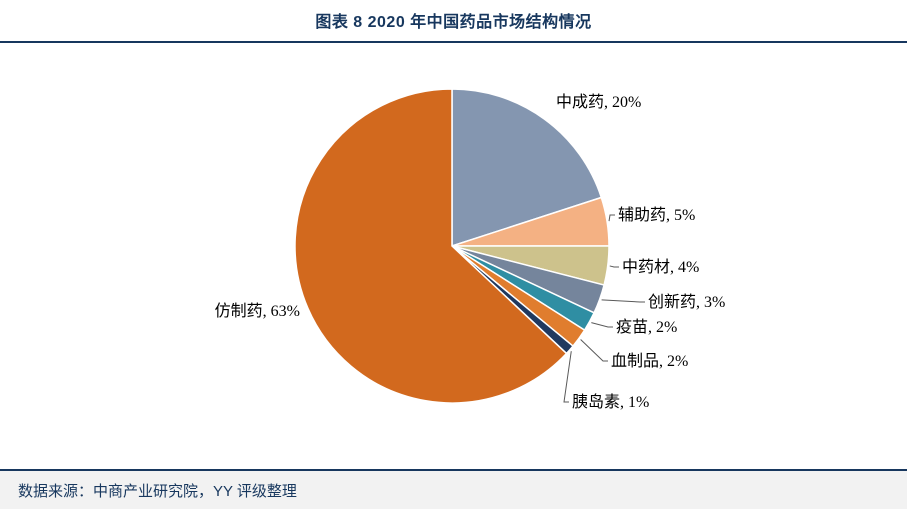 This screenshot has height=509, width=907. Describe the element at coordinates (610, 402) in the screenshot. I see `slice-label-6: 胰岛素, 1%` at that location.